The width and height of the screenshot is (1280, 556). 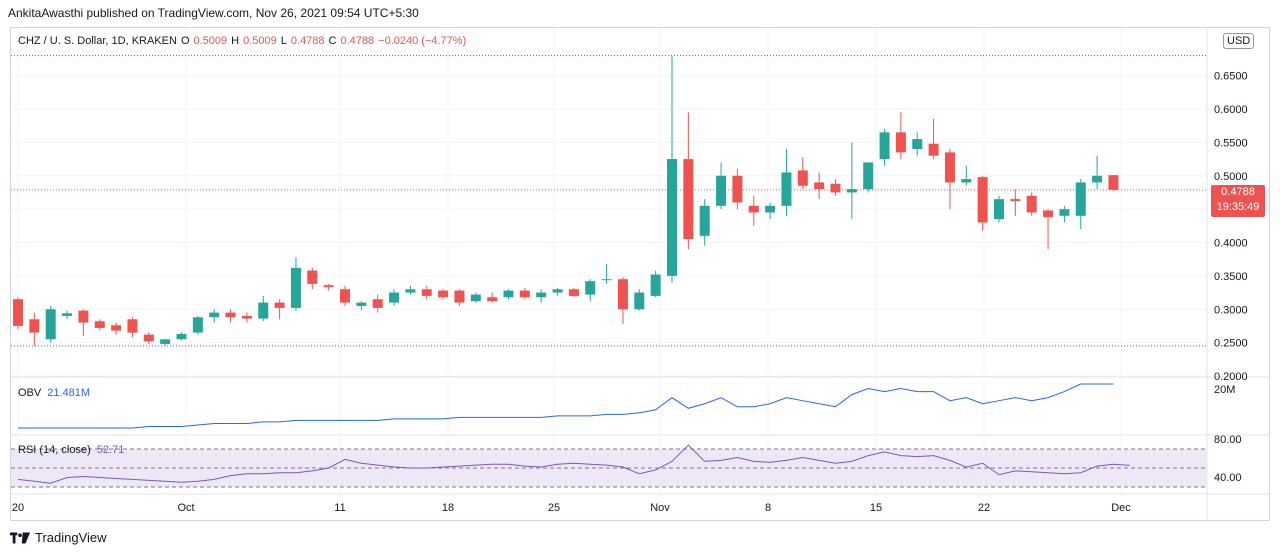 What do you see at coordinates (185, 508) in the screenshot?
I see `time-tick-label: Oct` at bounding box center [185, 508].